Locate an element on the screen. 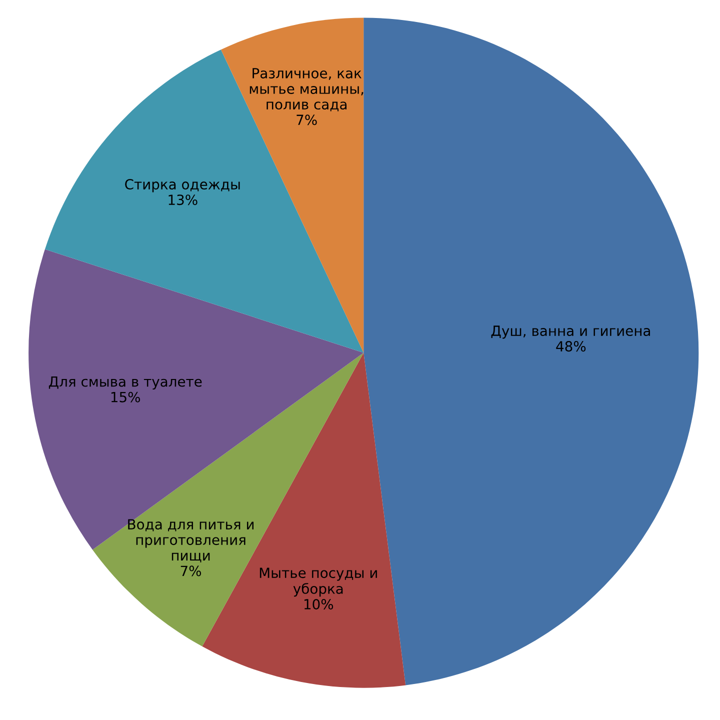 This screenshot has height=720, width=720. data-label: 15% is located at coordinates (125, 397).